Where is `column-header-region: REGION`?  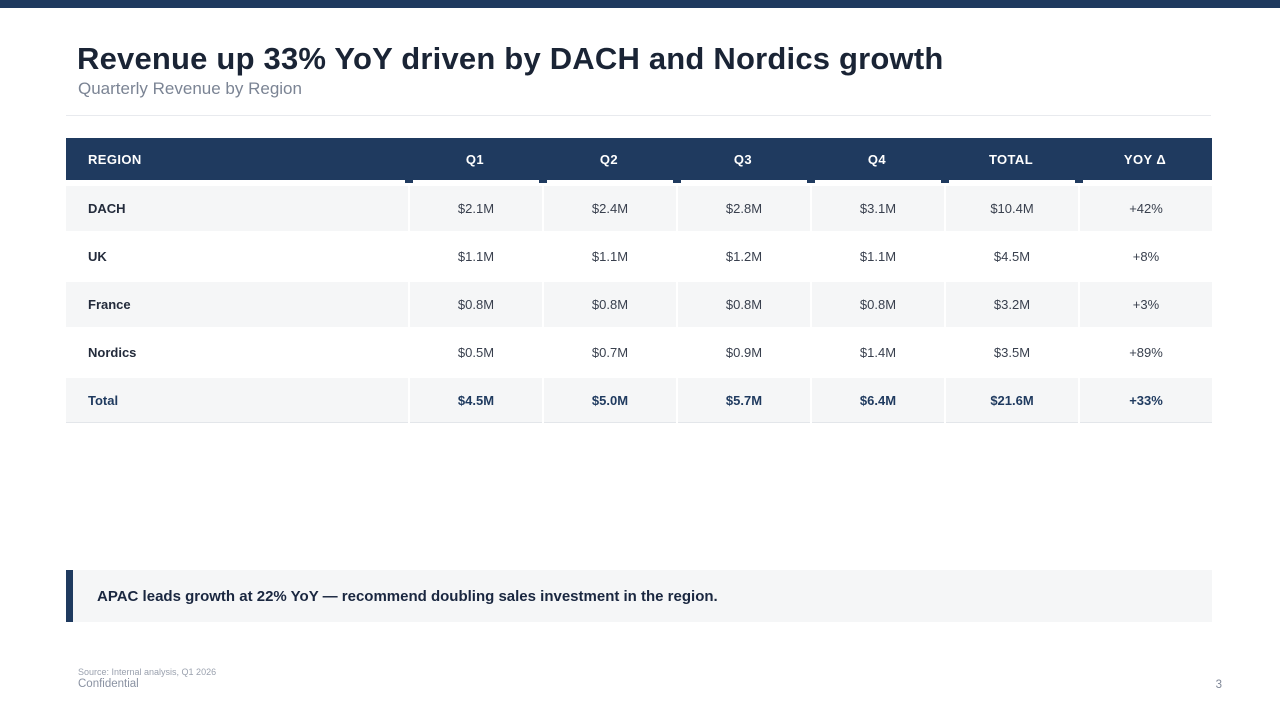 column-header-region: REGION is located at coordinates (115, 159).